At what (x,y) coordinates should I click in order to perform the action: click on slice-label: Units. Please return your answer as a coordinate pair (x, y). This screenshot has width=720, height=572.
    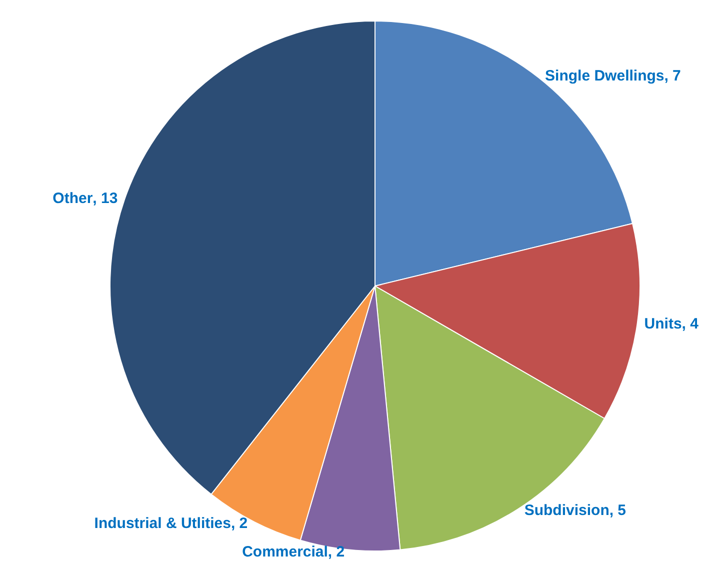
    Looking at the image, I should click on (663, 324).